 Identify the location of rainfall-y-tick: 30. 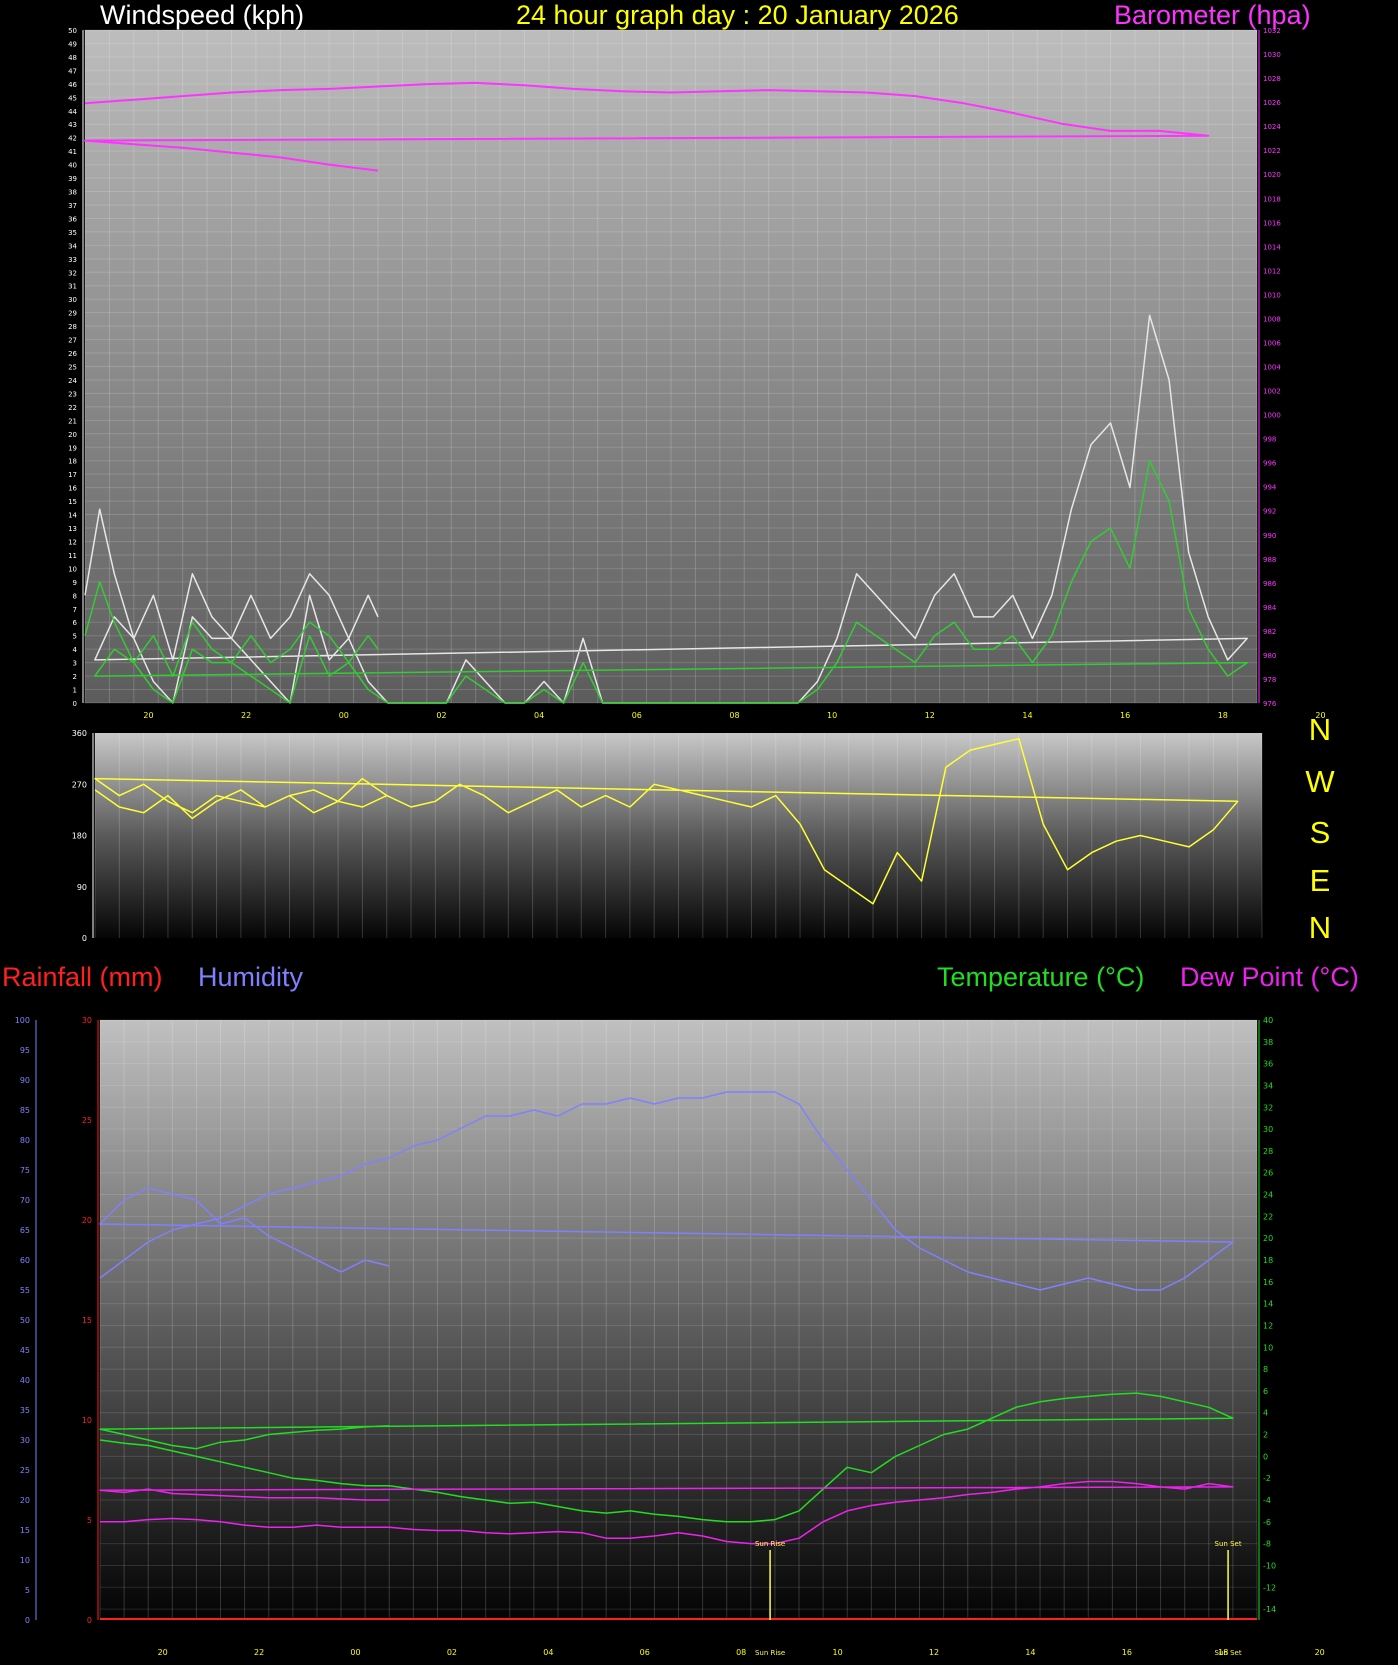
(87, 1020).